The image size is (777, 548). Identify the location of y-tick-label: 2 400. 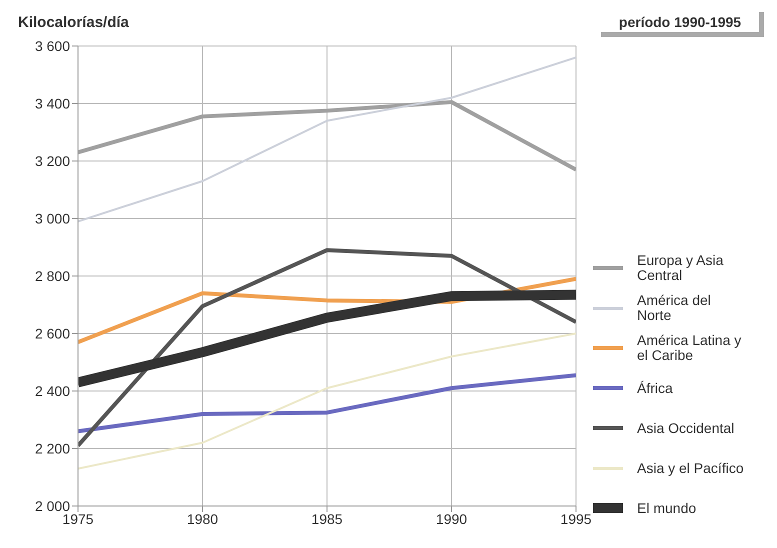
(52, 390).